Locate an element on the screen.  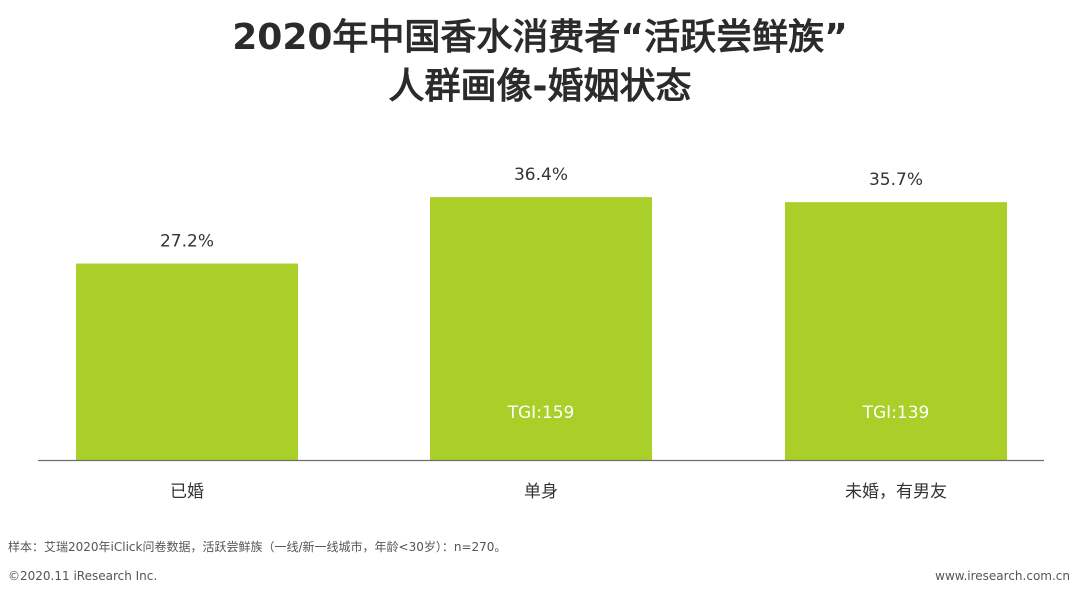
category-label-2: 未婚，有男友 is located at coordinates (896, 492).